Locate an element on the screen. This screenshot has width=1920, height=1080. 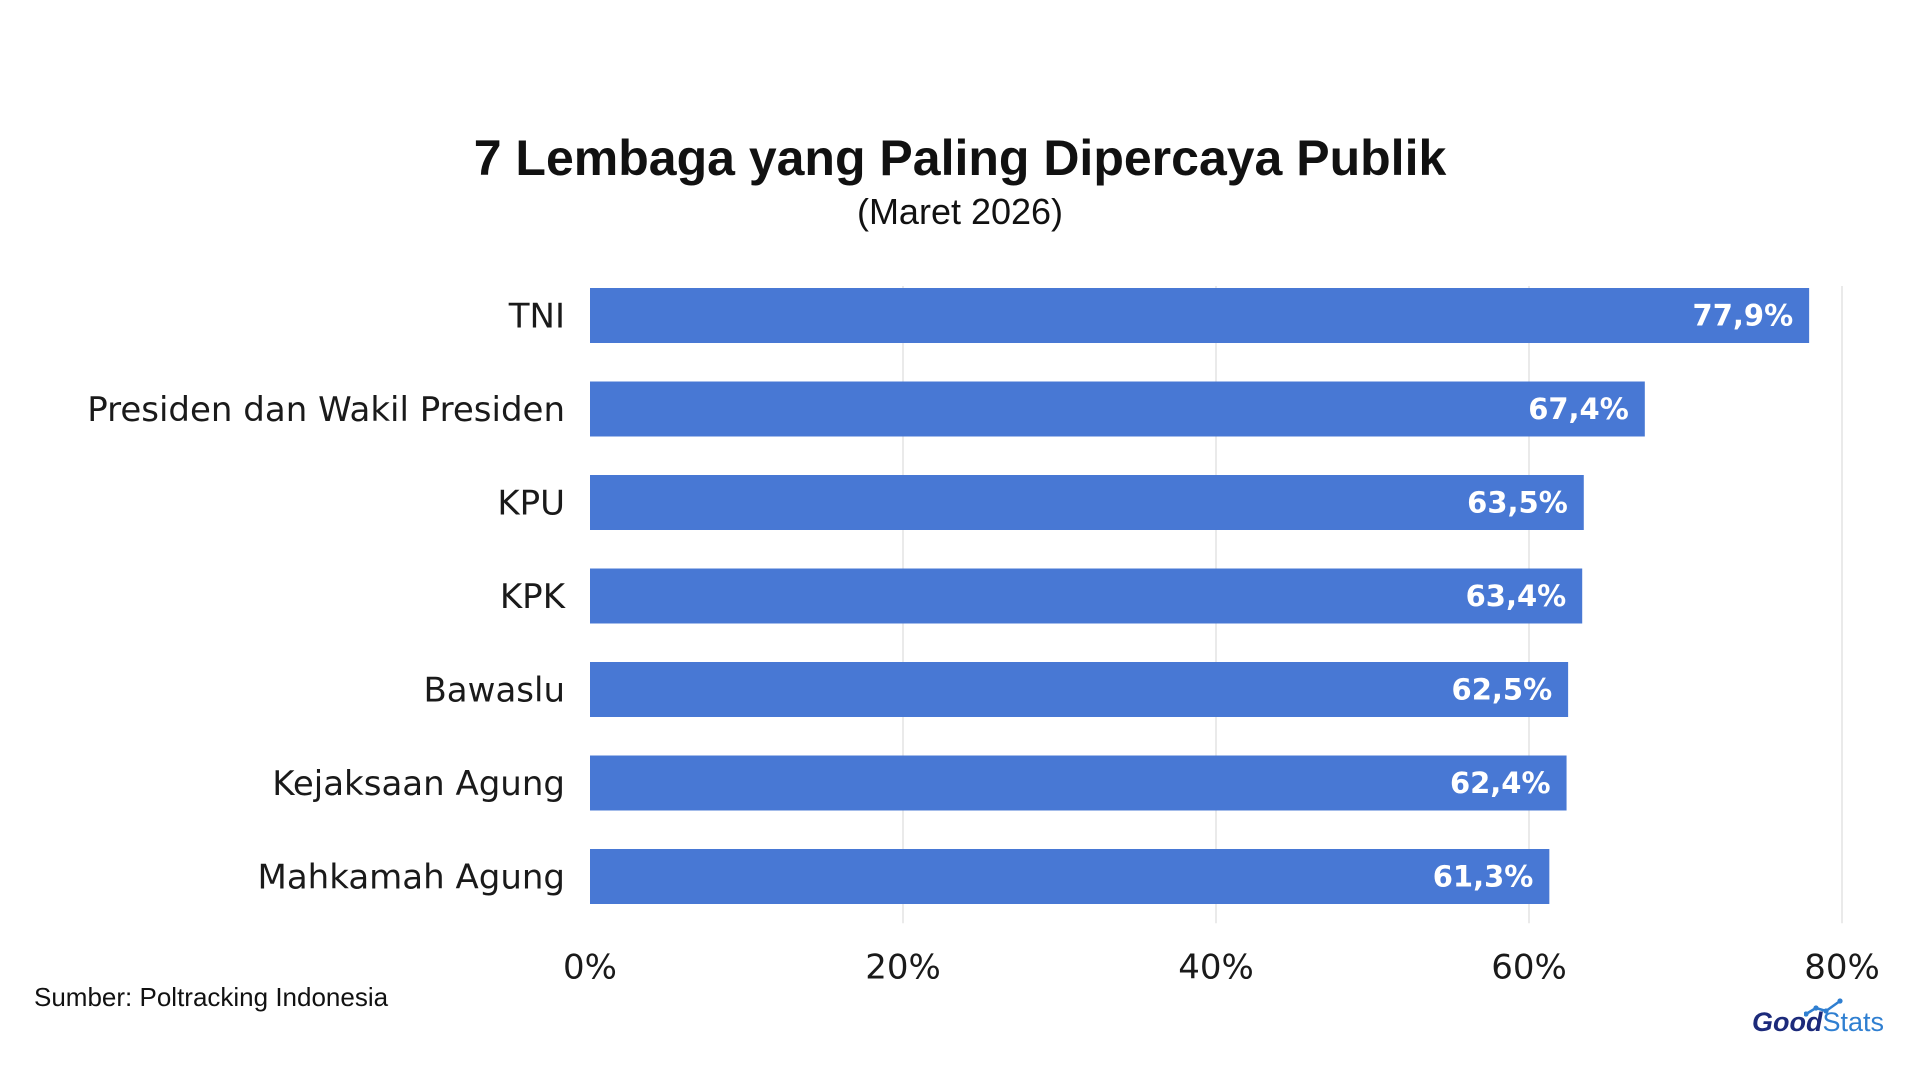
category-label: TNI is located at coordinates (536, 317).